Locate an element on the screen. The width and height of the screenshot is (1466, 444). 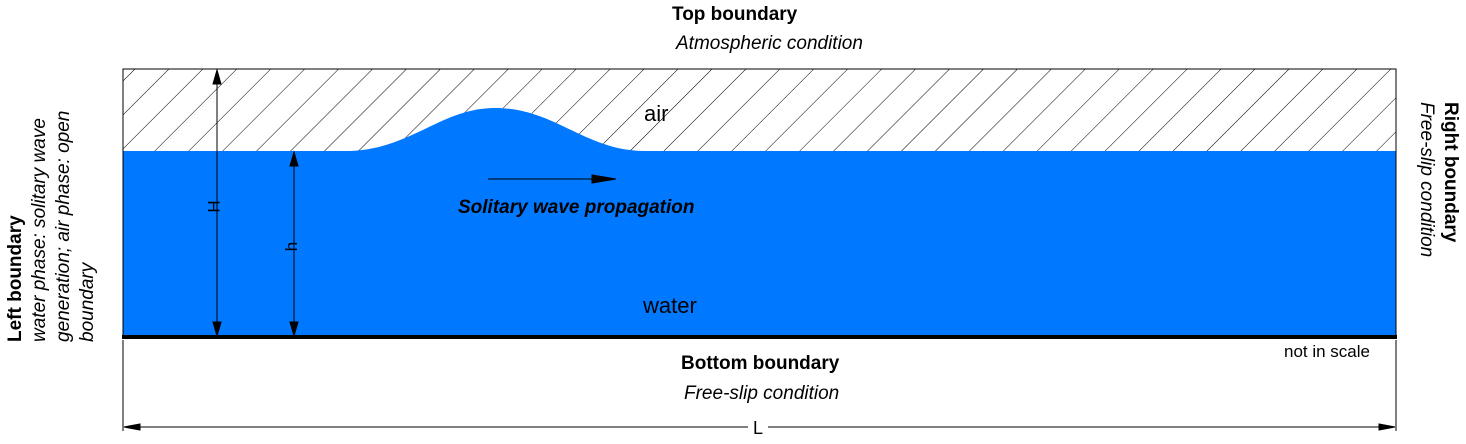
top-boundary-condition: Atmospheric condition is located at coordinates (769, 43).